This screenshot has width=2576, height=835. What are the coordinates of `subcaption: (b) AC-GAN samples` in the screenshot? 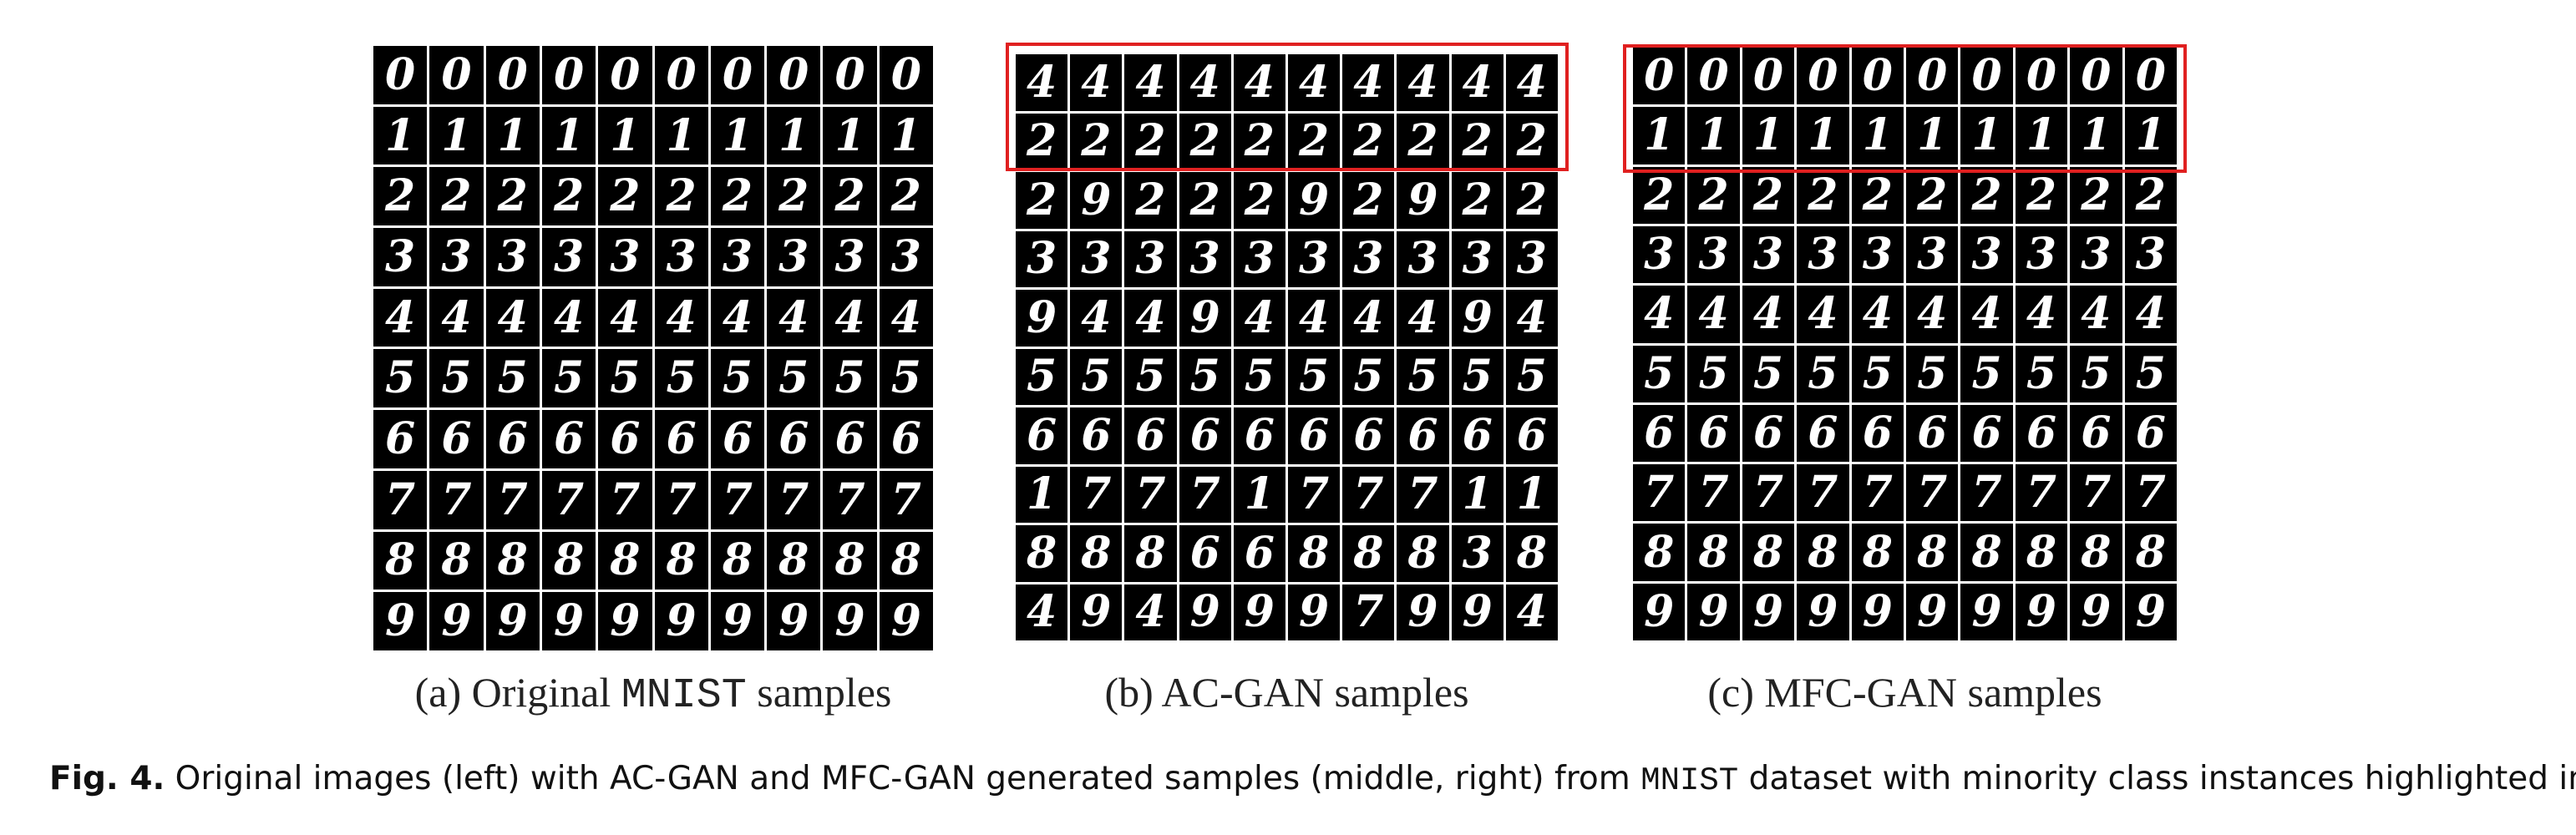 It's located at (1287, 692).